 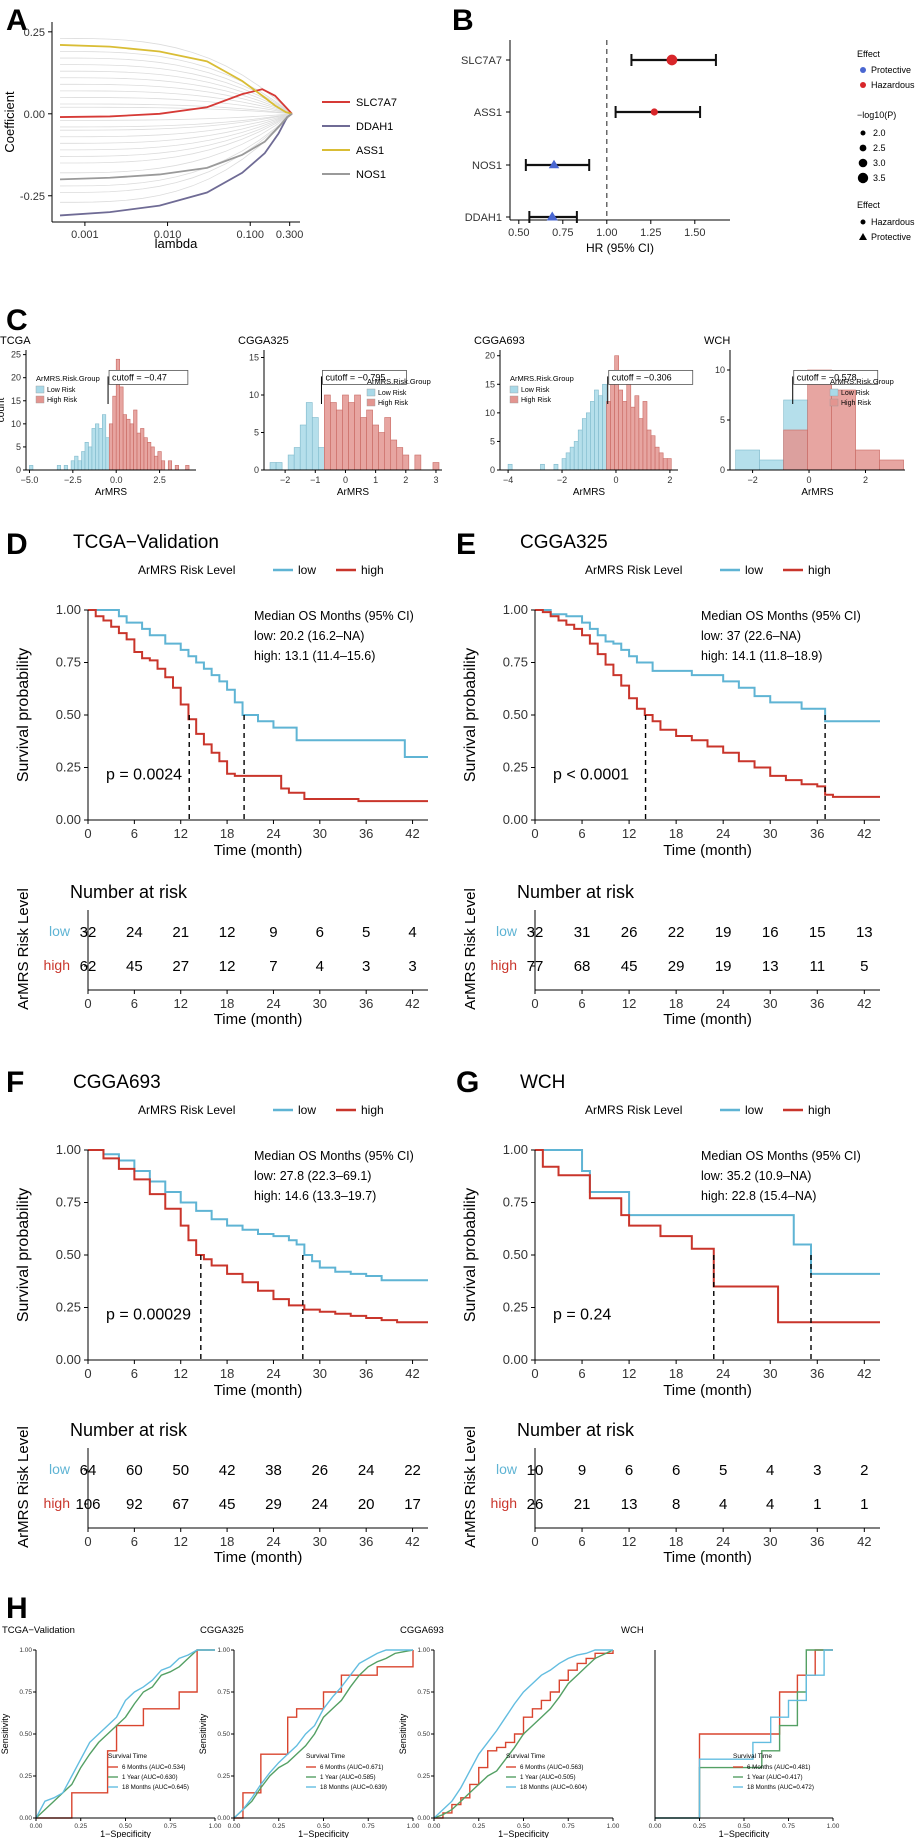 I want to click on km-x-tick-label: 30, so click(x=770, y=1373).